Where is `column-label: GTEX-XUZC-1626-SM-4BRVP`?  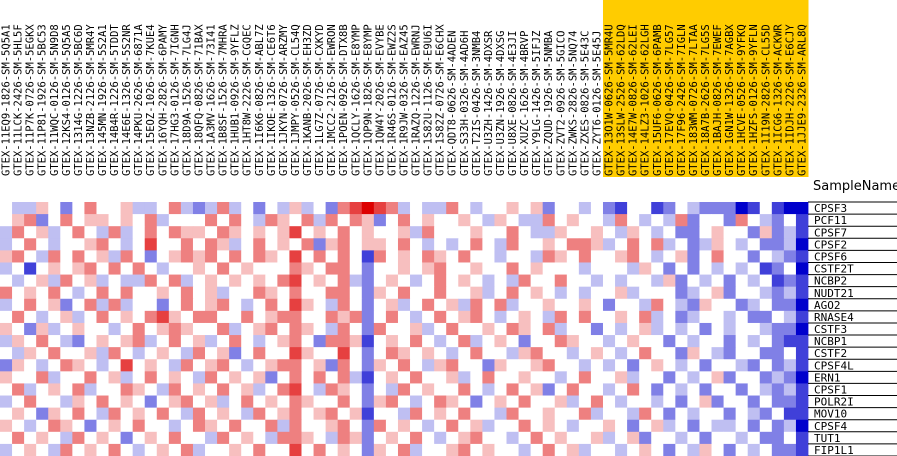
column-label: GTEX-XUZC-1626-SM-4BRVP is located at coordinates (525, 103).